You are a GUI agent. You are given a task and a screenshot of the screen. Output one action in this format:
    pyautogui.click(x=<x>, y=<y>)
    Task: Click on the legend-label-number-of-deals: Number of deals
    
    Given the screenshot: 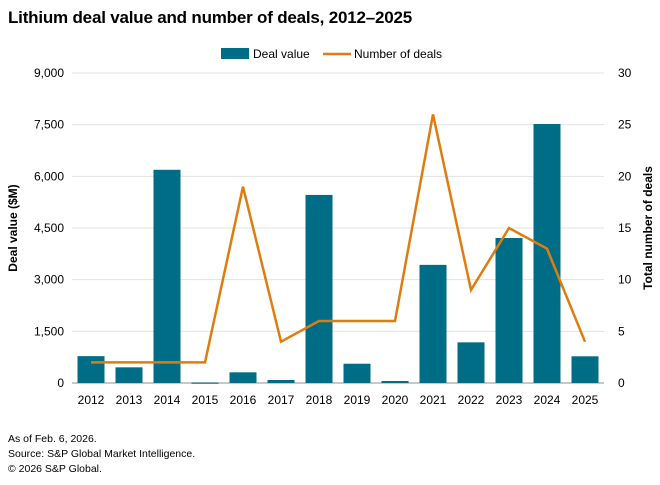 What is the action you would take?
    pyautogui.click(x=398, y=54)
    